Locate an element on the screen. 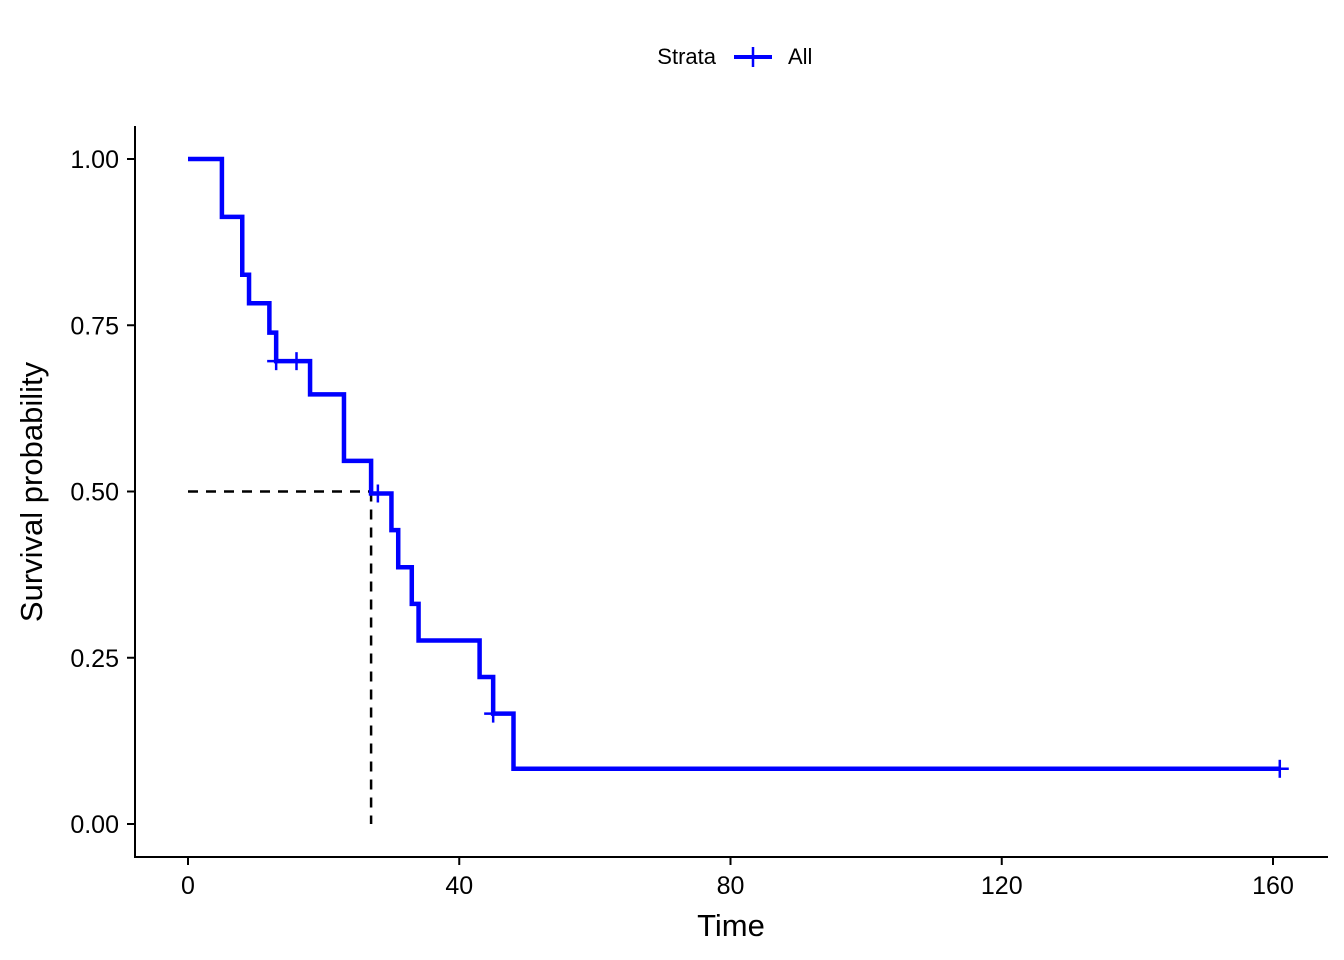 The width and height of the screenshot is (1344, 960). legend-key-all is located at coordinates (753, 57).